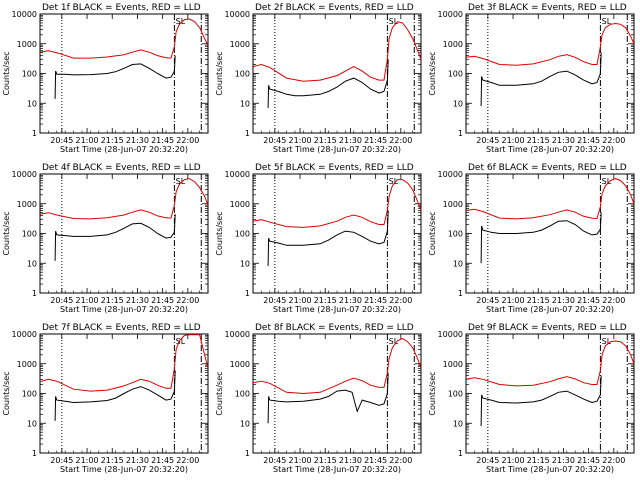 Image resolution: width=640 pixels, height=480 pixels. Describe the element at coordinates (334, 168) in the screenshot. I see `panel-title: Det 5f BLACK = Events, RED = LLD` at that location.